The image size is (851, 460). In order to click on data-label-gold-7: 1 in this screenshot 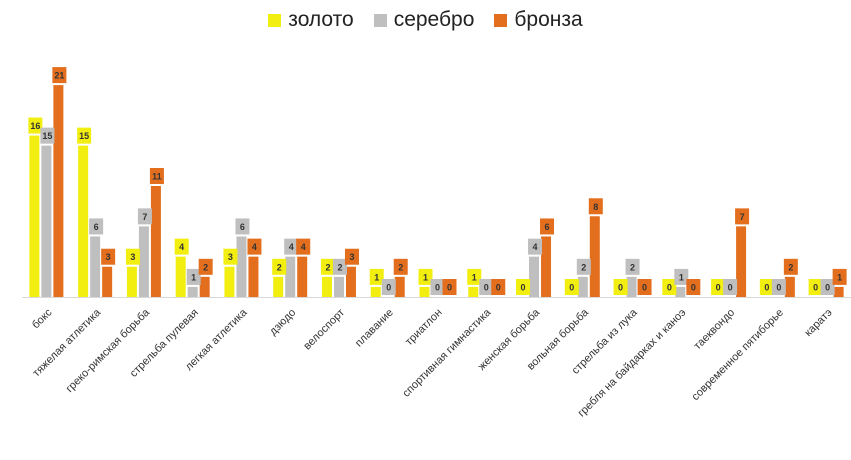, I will do `click(376, 277)`.